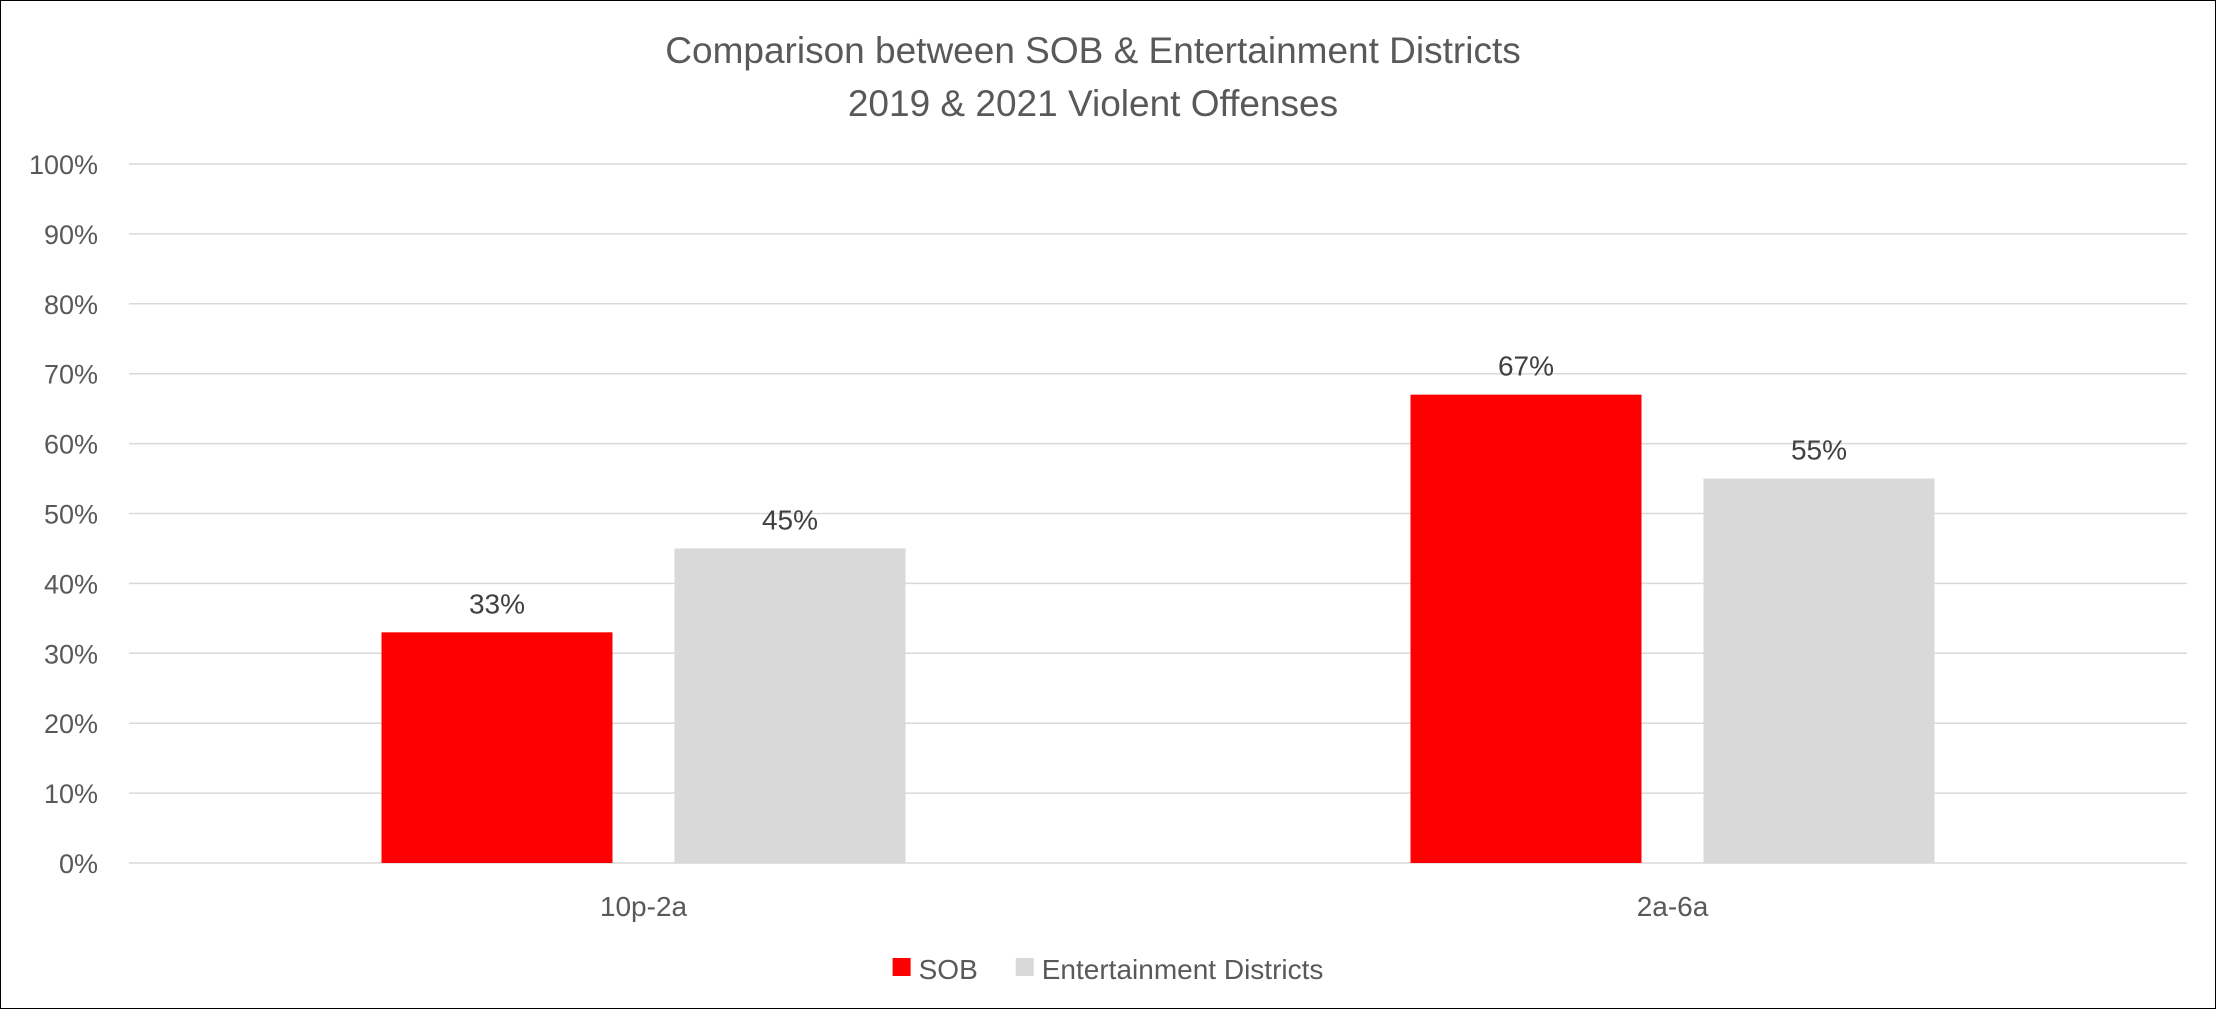 The image size is (2216, 1009). I want to click on y-tick-label: 0%, so click(78, 864).